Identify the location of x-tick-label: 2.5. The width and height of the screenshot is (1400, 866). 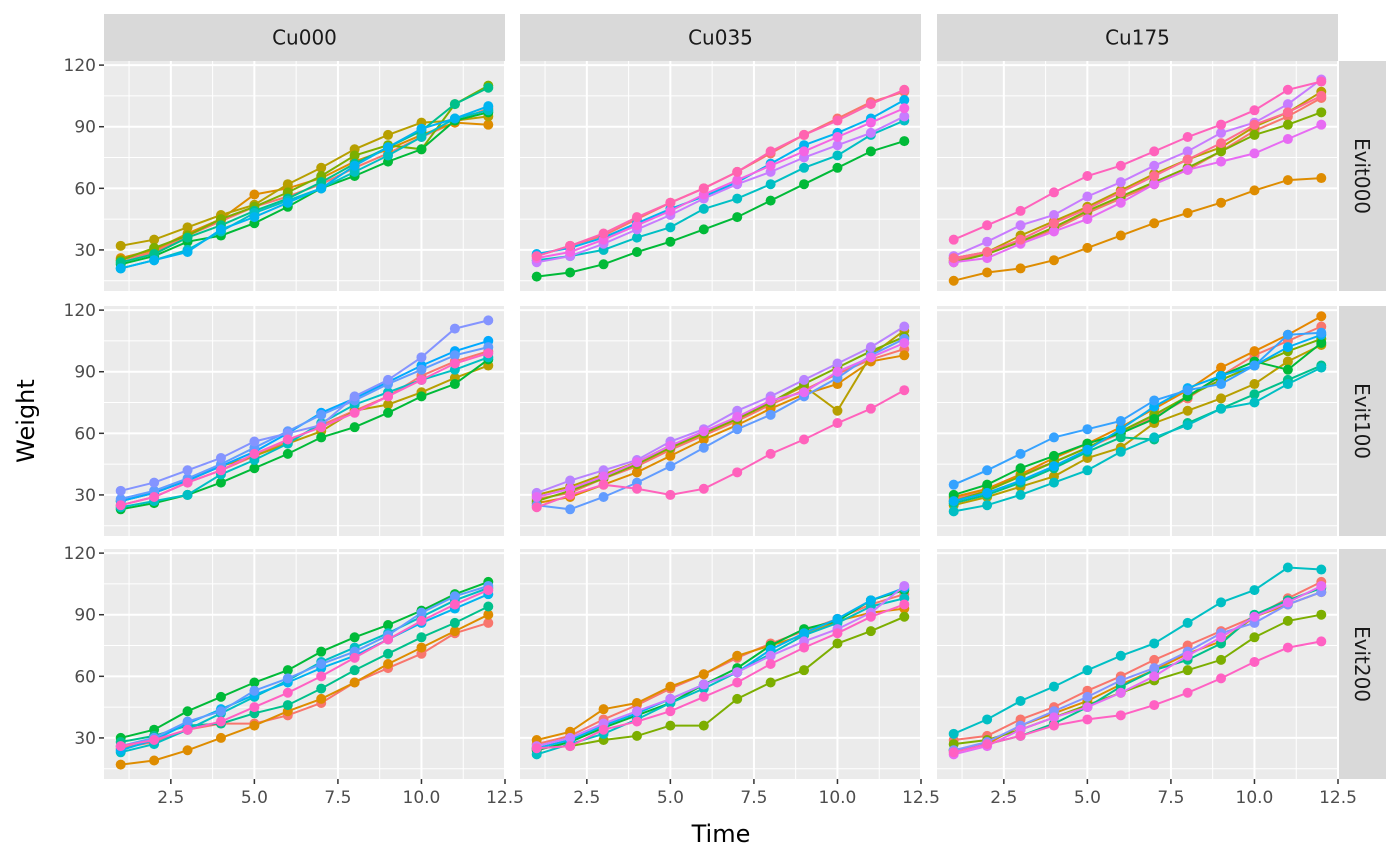
(170, 798).